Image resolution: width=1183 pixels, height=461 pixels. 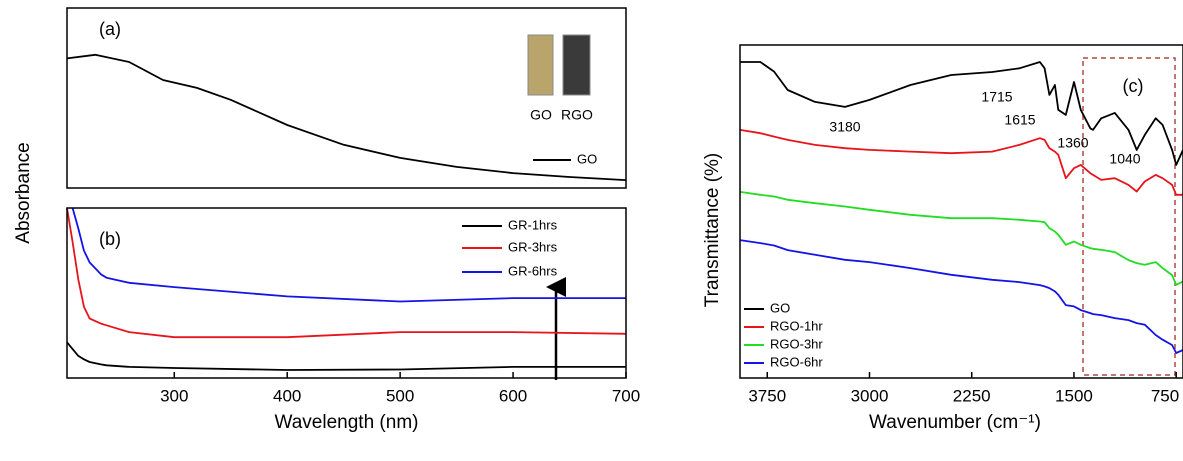 I want to click on x-tick-label: 750, so click(x=1165, y=395).